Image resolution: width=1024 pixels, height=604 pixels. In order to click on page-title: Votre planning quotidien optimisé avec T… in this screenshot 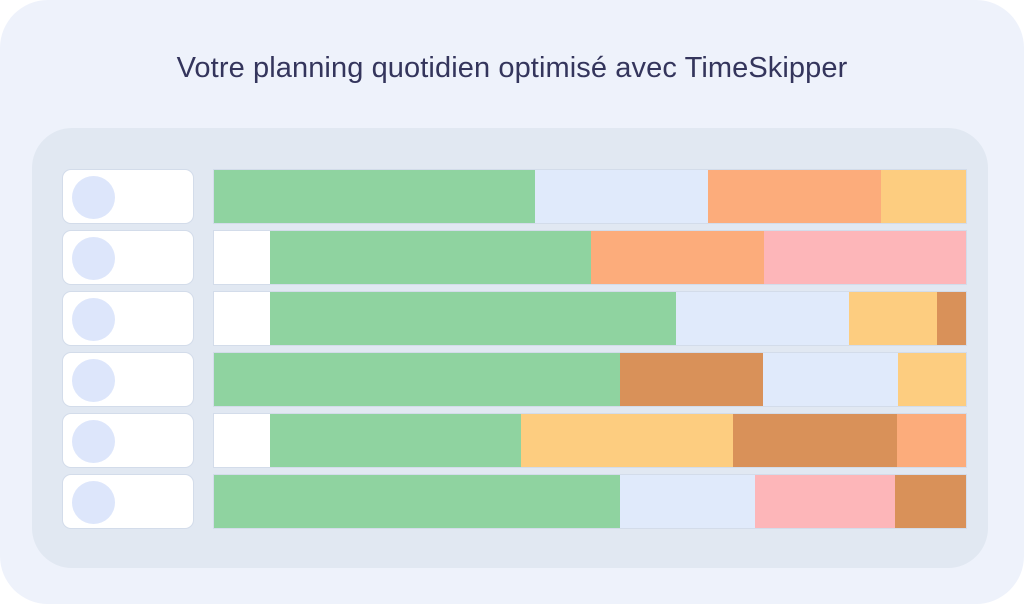, I will do `click(512, 68)`.